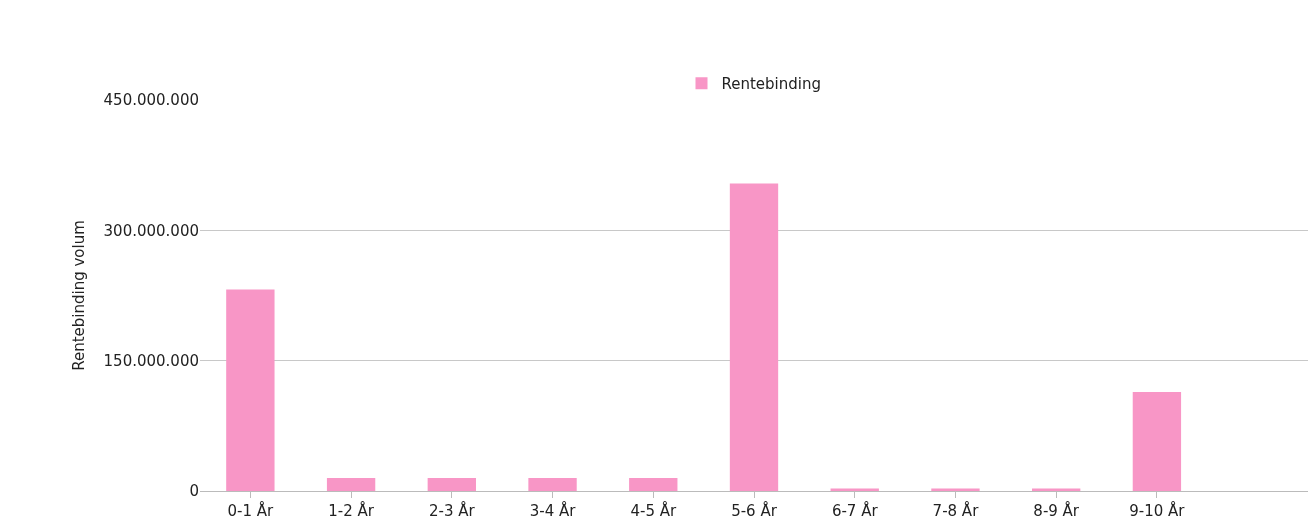 Image resolution: width=1313 pixels, height=531 pixels. Describe the element at coordinates (771, 84) in the screenshot. I see `legend-label: Rentebinding` at that location.